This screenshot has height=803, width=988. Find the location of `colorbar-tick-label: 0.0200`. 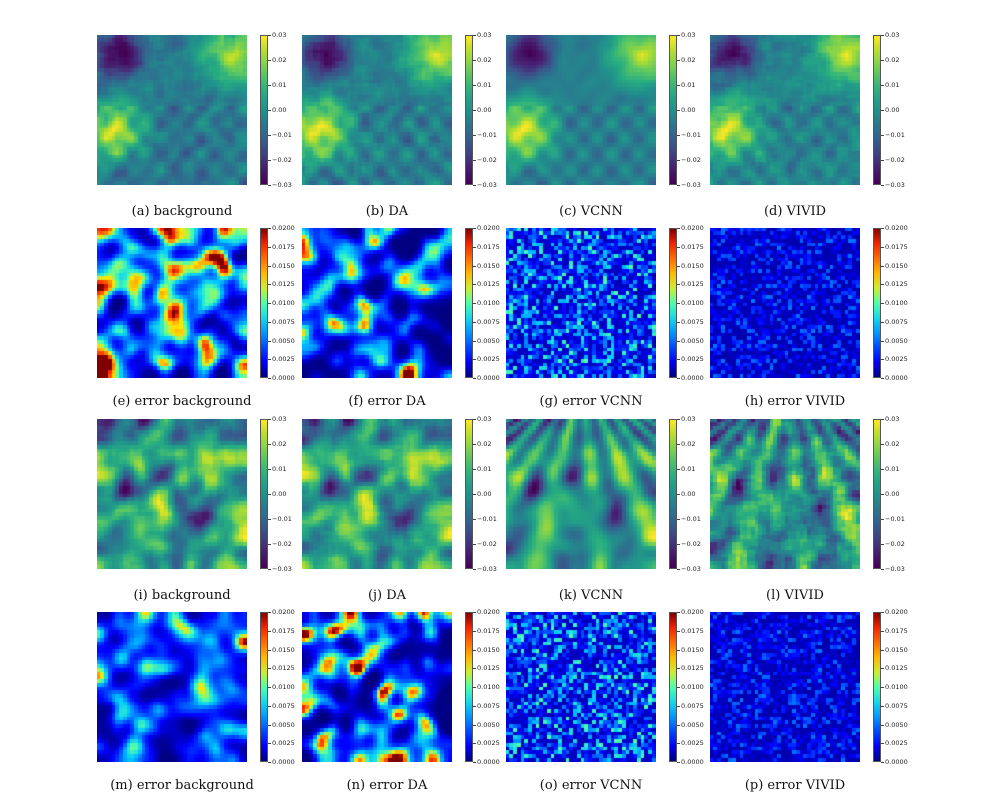

colorbar-tick-label: 0.0200 is located at coordinates (283, 611).